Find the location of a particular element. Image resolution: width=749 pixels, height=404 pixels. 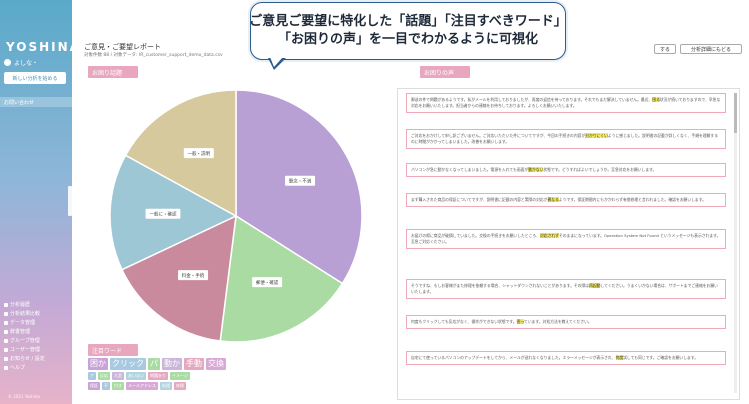

new-analysis-button: 新しい分析を始める is located at coordinates (35, 78).